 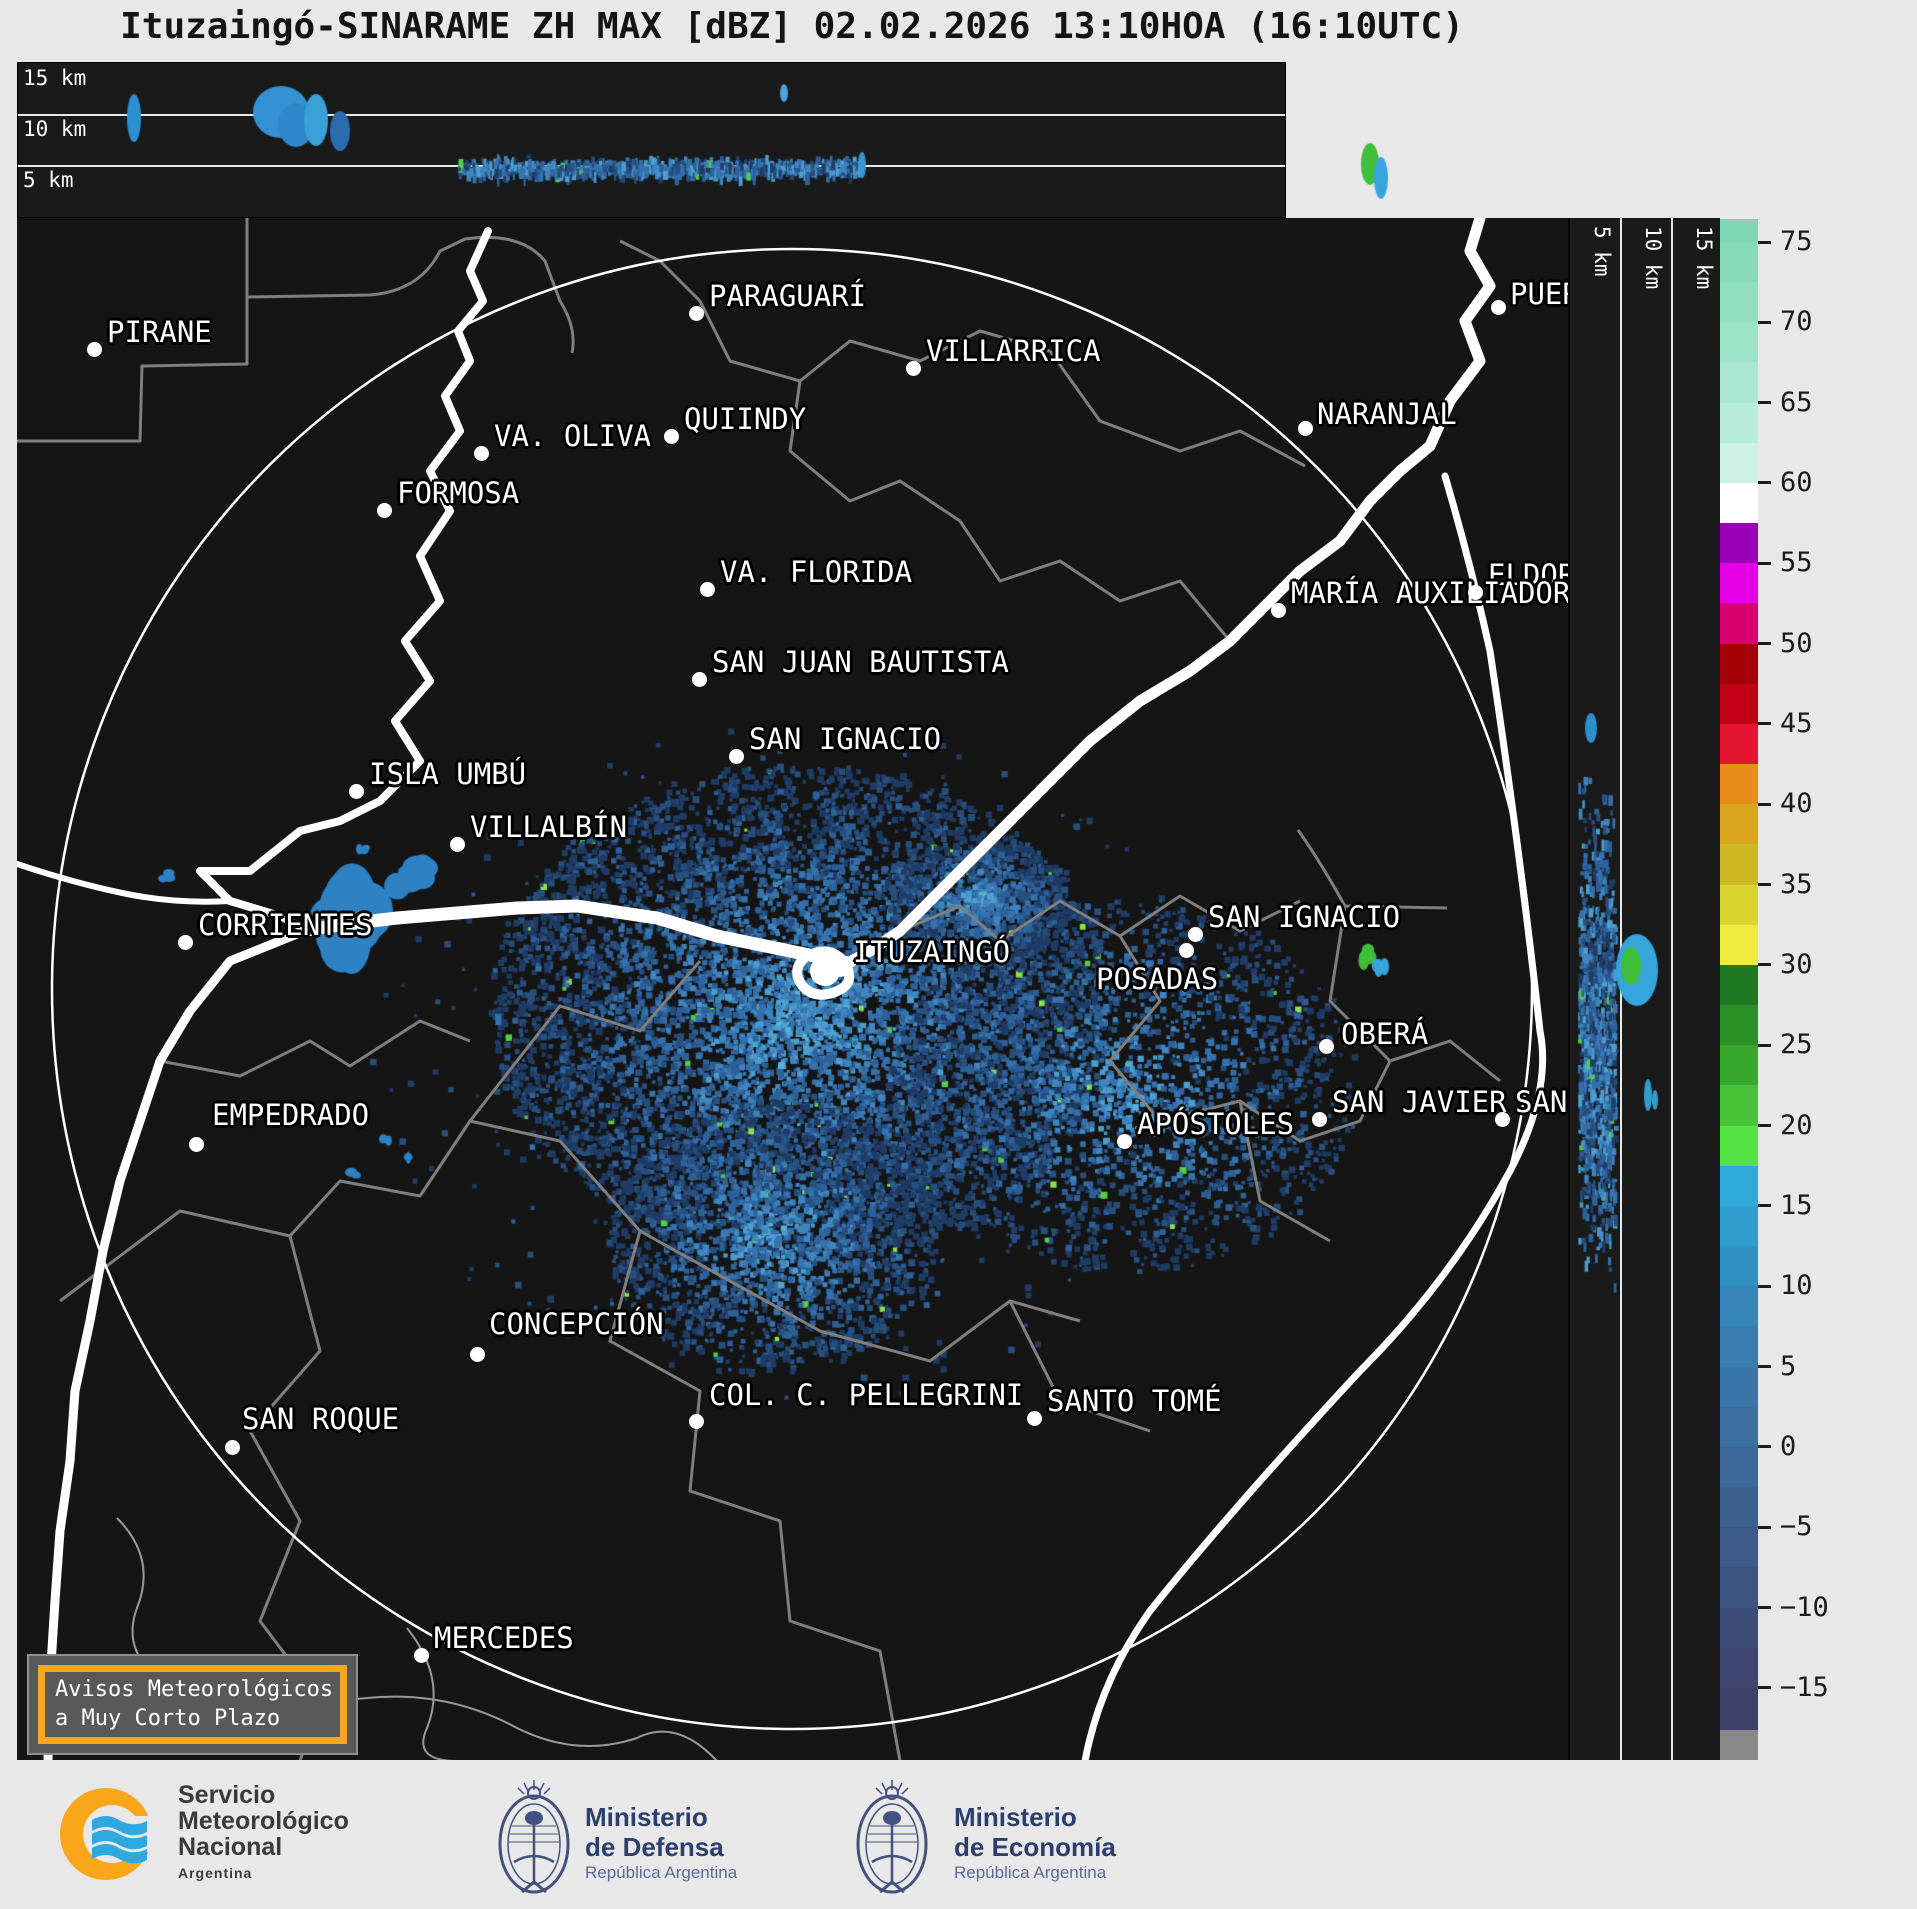 I want to click on city-label: VILLALBÍN, so click(x=549, y=827).